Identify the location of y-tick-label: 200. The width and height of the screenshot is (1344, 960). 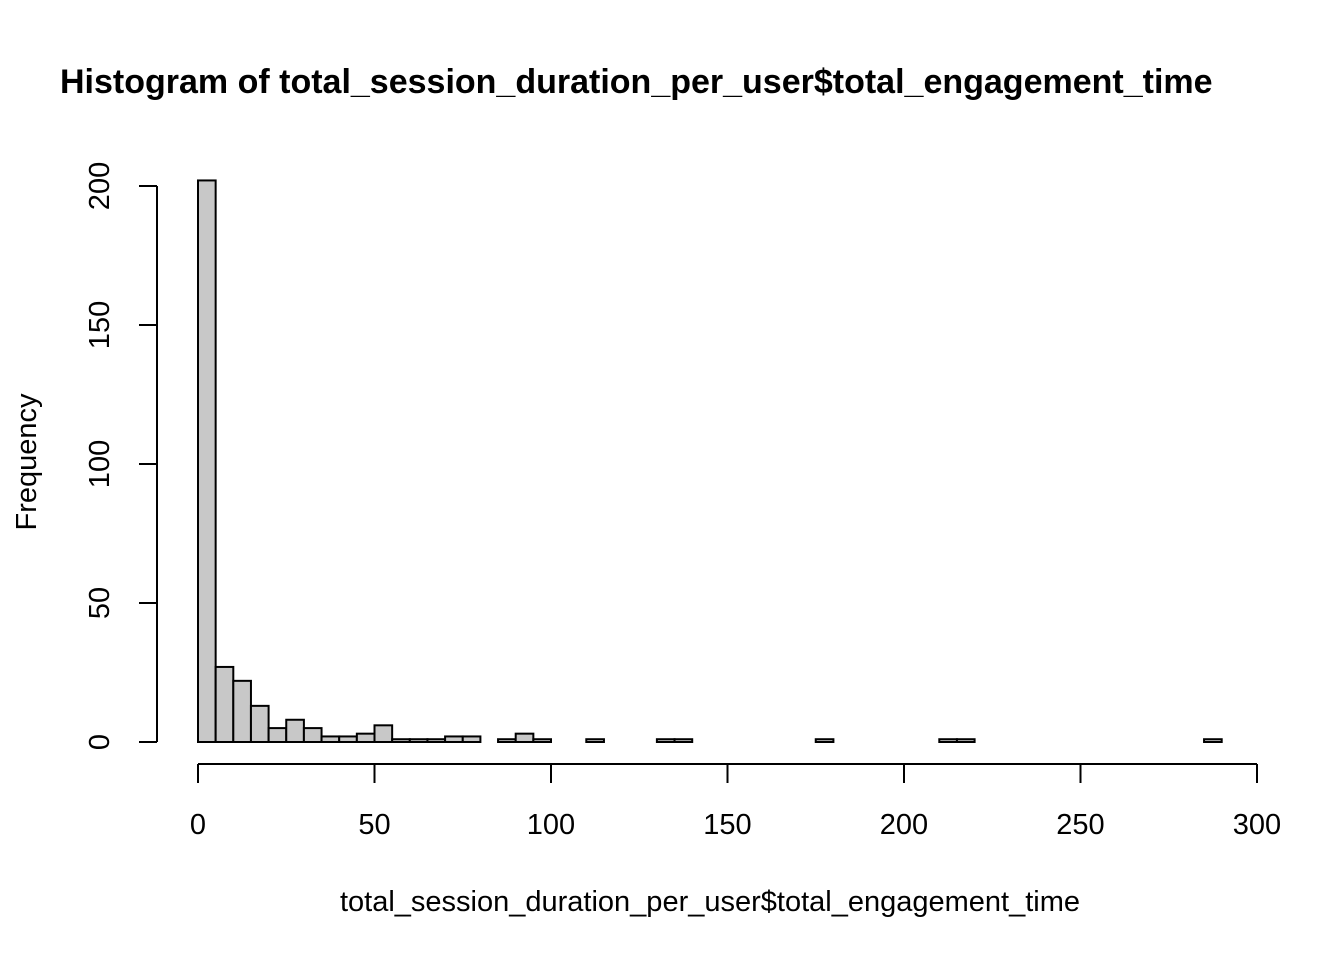
(100, 186).